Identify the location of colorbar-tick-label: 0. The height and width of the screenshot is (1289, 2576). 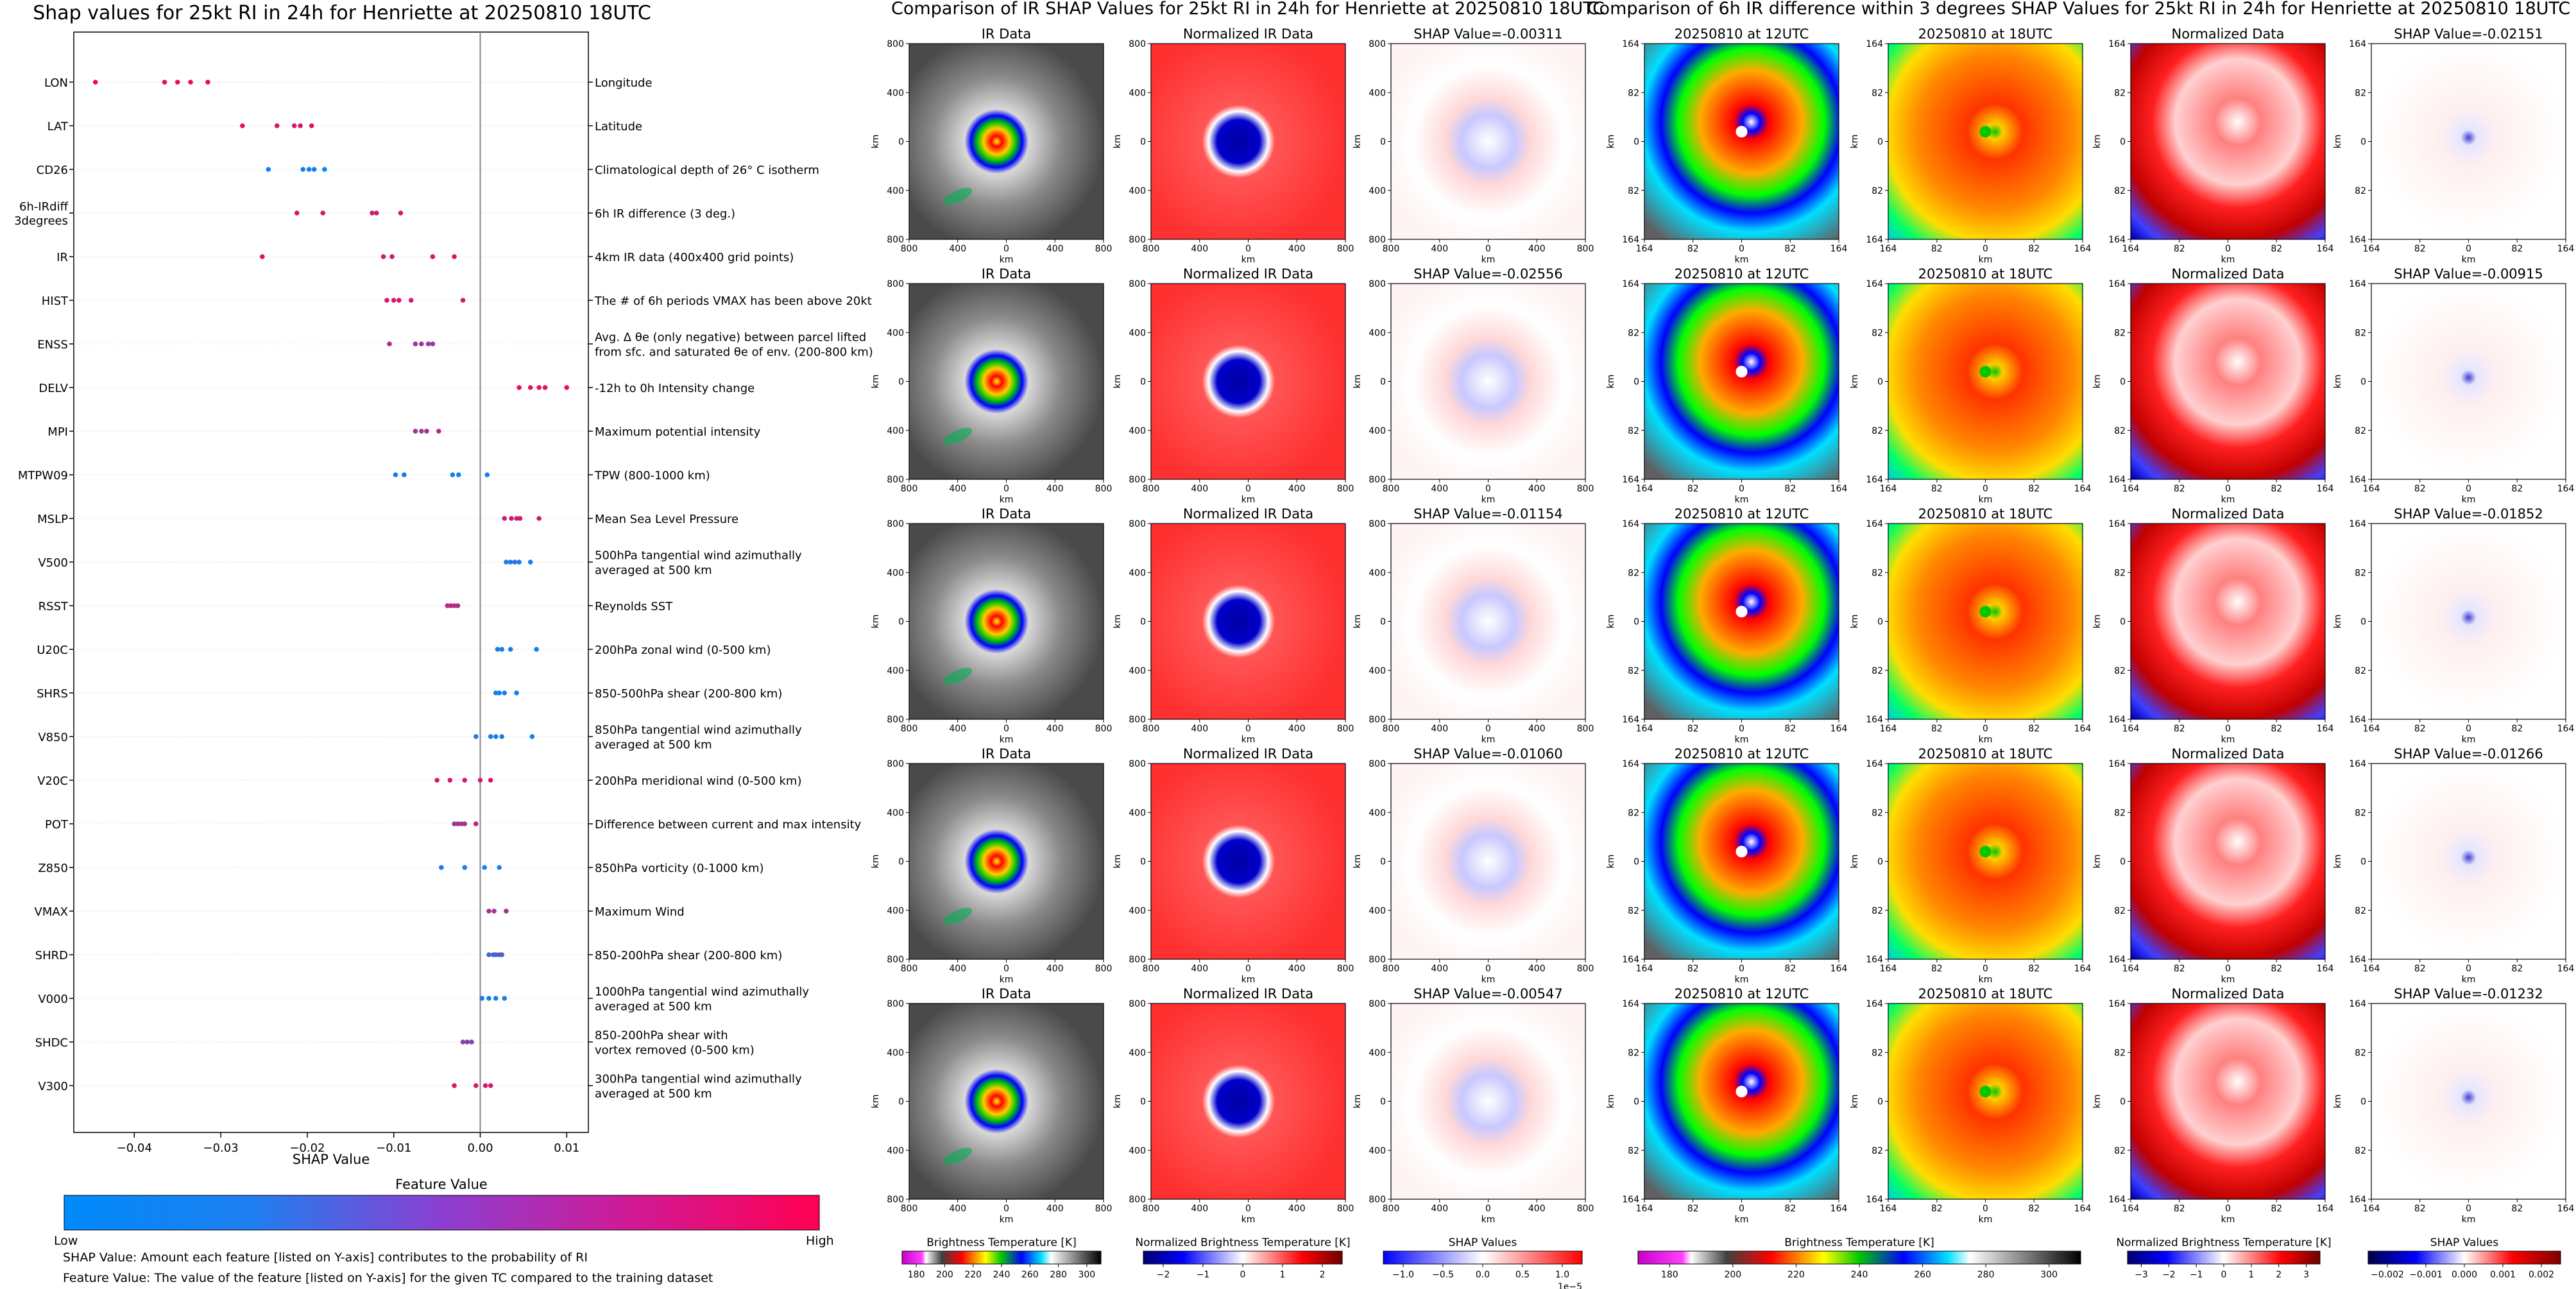
(2224, 1275).